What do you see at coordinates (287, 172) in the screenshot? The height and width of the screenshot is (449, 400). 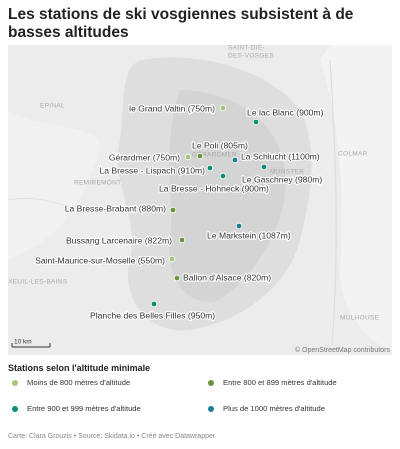 I see `place-name: MUNSTER` at bounding box center [287, 172].